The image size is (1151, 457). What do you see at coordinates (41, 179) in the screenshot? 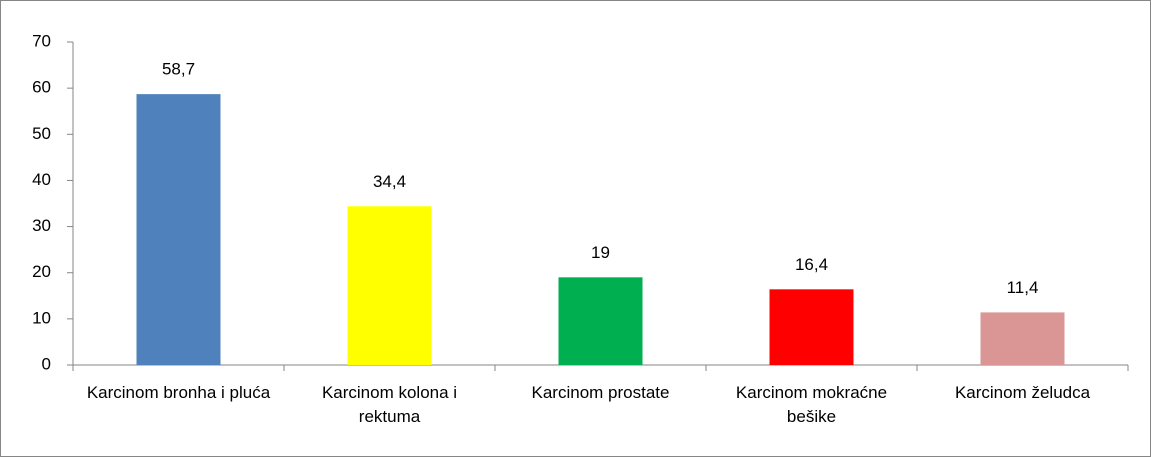
I see `y-tick-label: 40` at bounding box center [41, 179].